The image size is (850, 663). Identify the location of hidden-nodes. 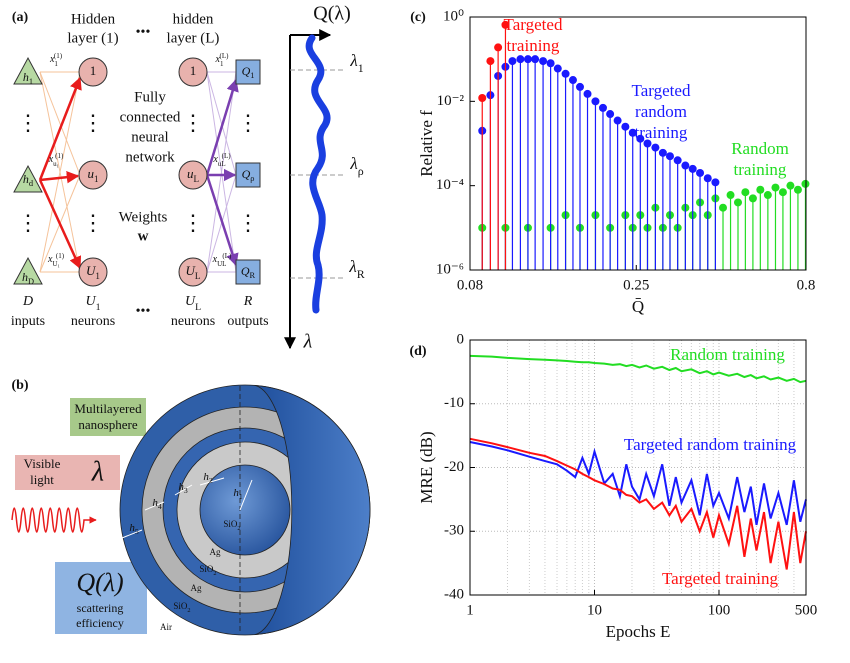
(143, 172).